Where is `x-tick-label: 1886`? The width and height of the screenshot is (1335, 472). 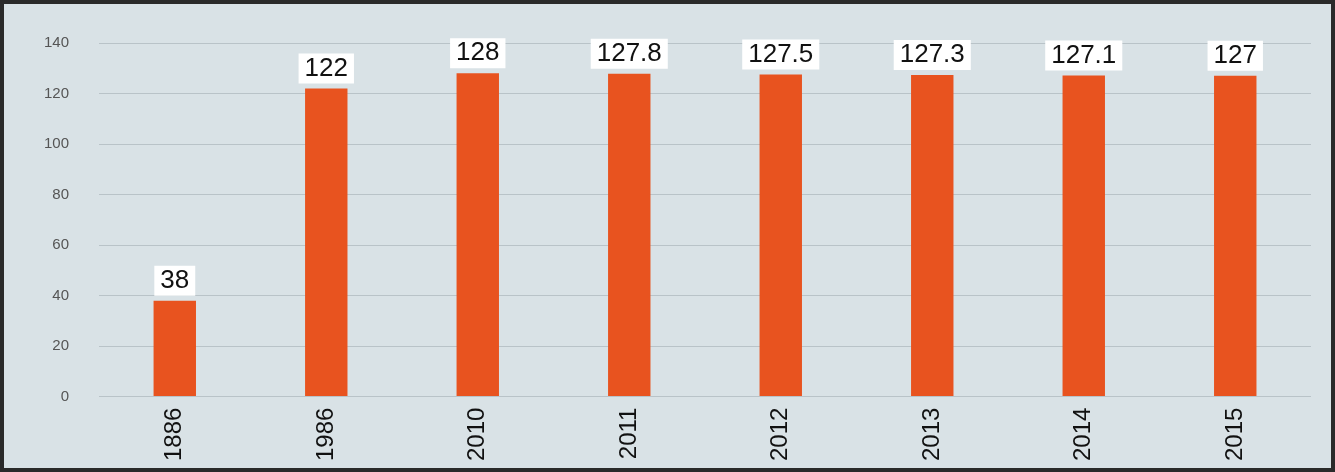 x-tick-label: 1886 is located at coordinates (173, 434).